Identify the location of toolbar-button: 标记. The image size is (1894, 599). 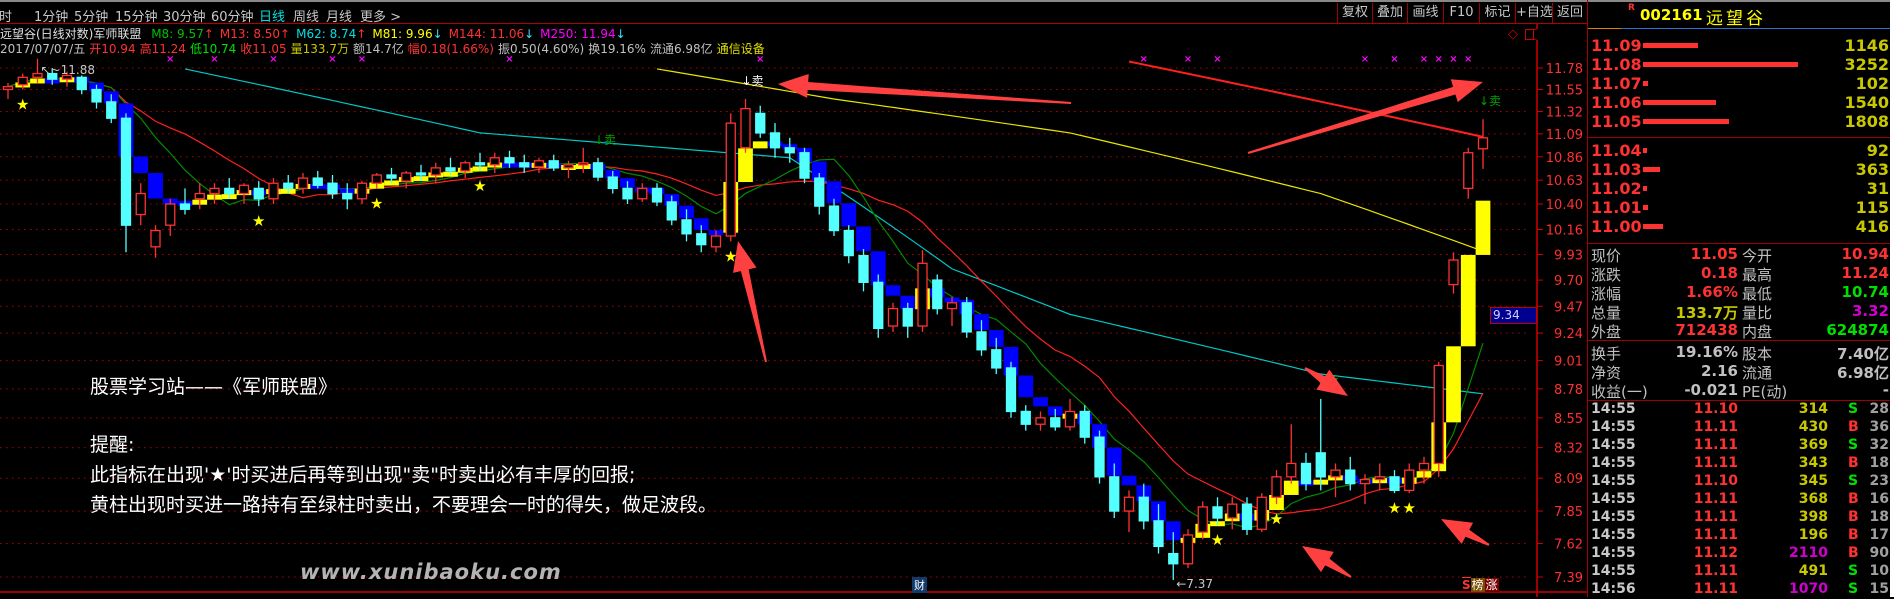
(1497, 13).